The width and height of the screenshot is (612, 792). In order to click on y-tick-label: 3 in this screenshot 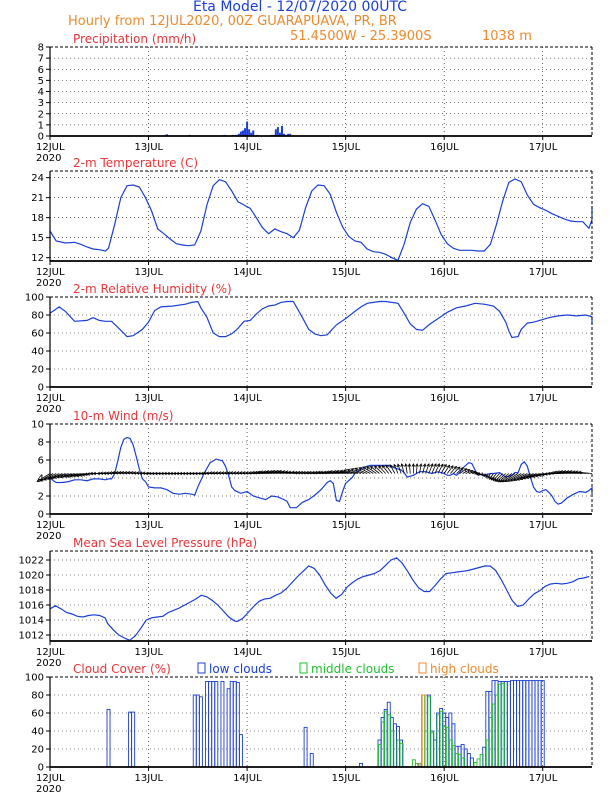, I will do `click(41, 103)`.